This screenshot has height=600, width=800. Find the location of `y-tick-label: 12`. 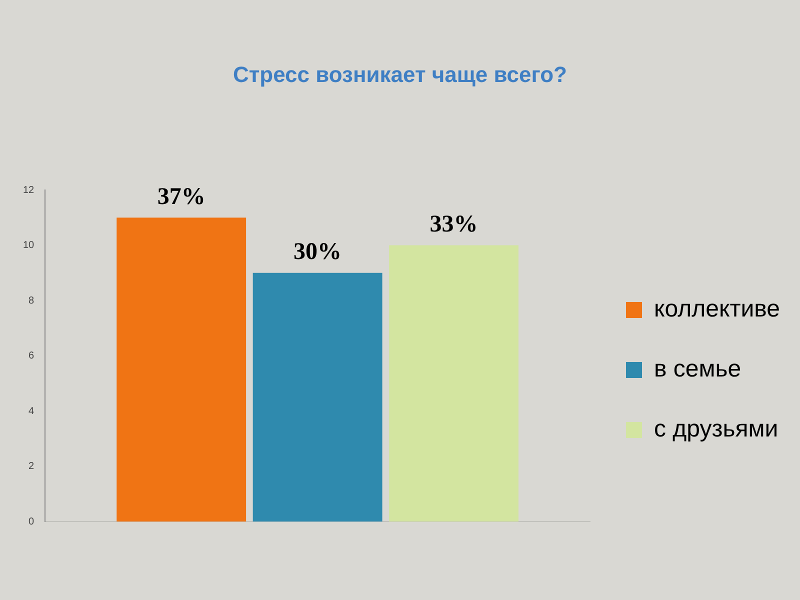

y-tick-label: 12 is located at coordinates (29, 190).